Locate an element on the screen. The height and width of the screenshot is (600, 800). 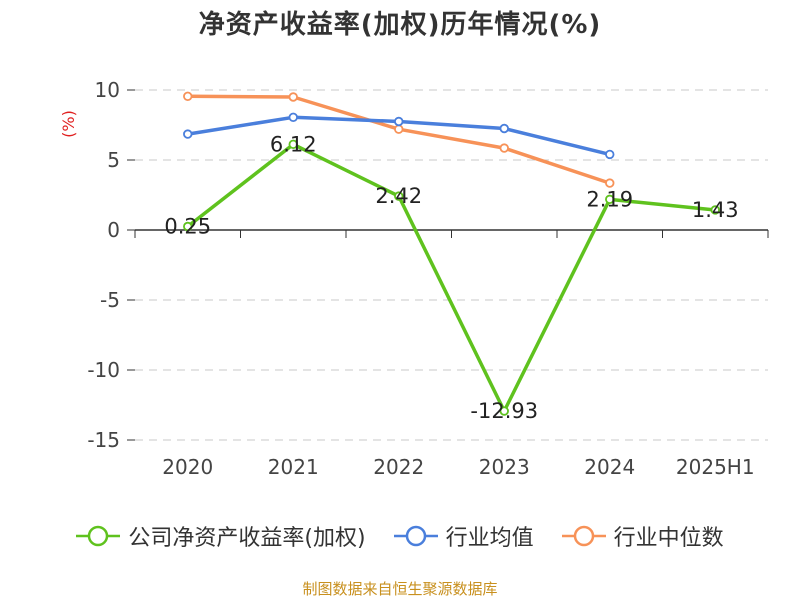
data-label: 2.42 is located at coordinates (398, 196).